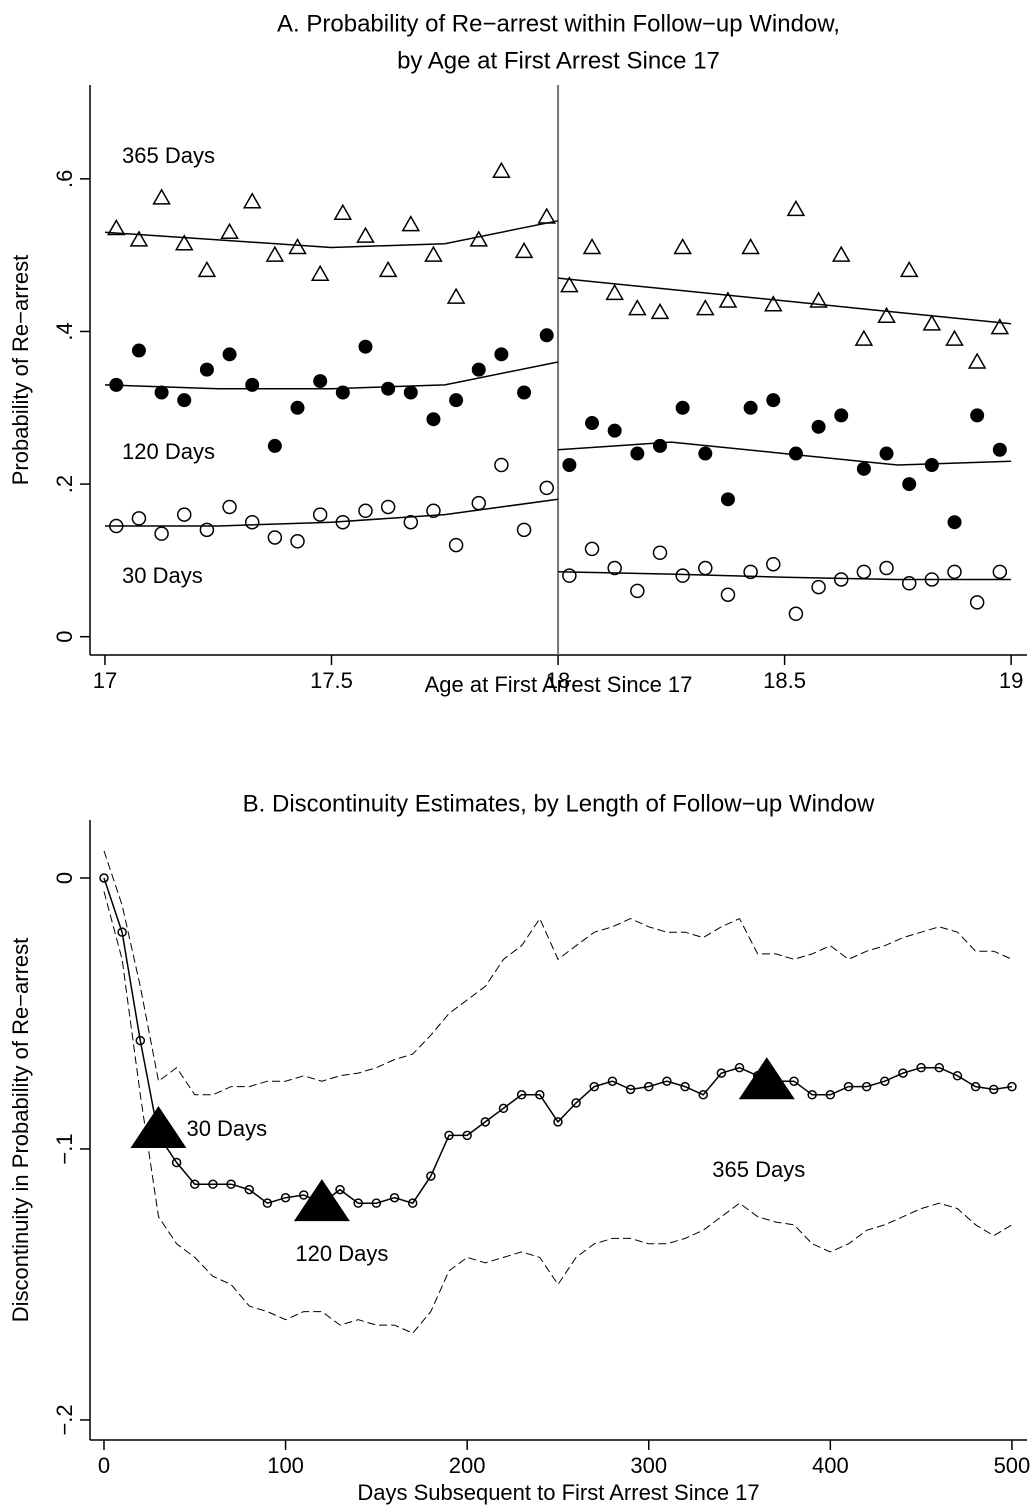 Image resolution: width=1036 pixels, height=1511 pixels. I want to click on series-label: 30 Days, so click(162, 575).